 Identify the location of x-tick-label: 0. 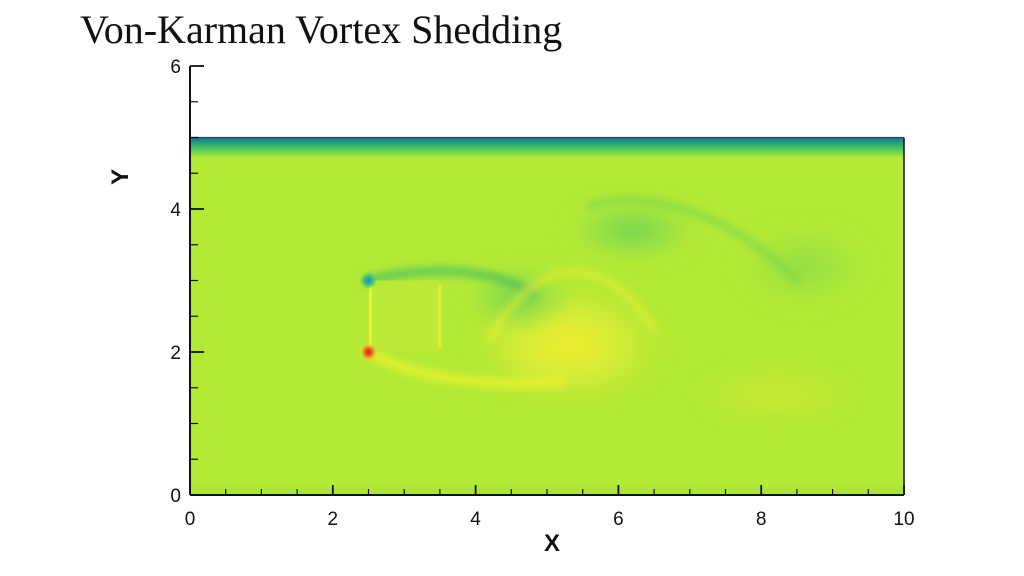
(190, 519).